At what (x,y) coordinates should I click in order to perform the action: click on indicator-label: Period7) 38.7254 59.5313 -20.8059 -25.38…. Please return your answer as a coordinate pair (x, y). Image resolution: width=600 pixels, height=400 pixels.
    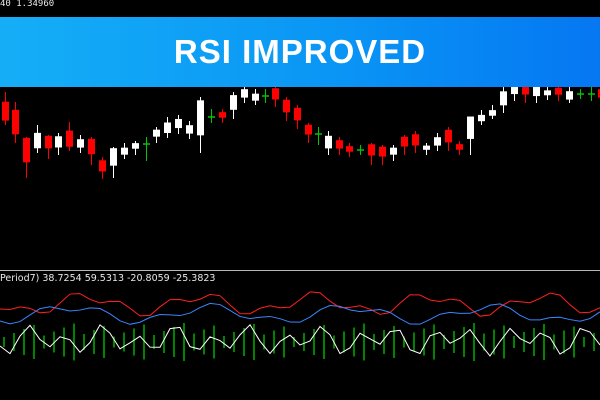
    Looking at the image, I should click on (108, 278).